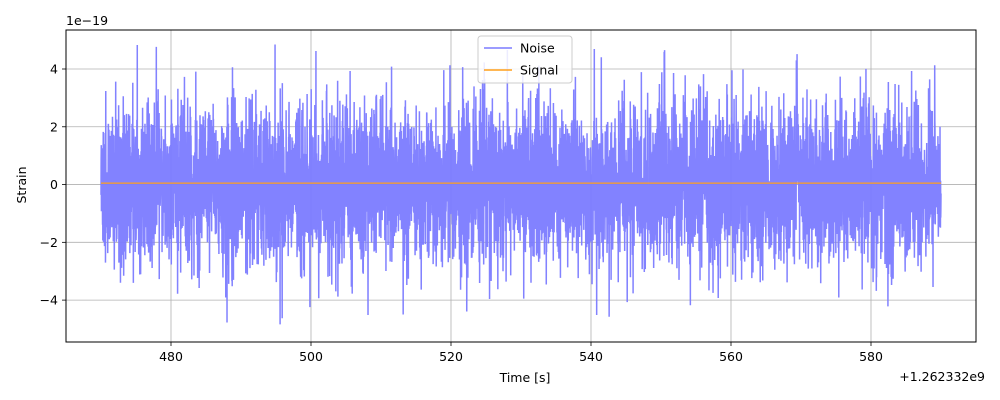  I want to click on x-tick-label: 520, so click(451, 356).